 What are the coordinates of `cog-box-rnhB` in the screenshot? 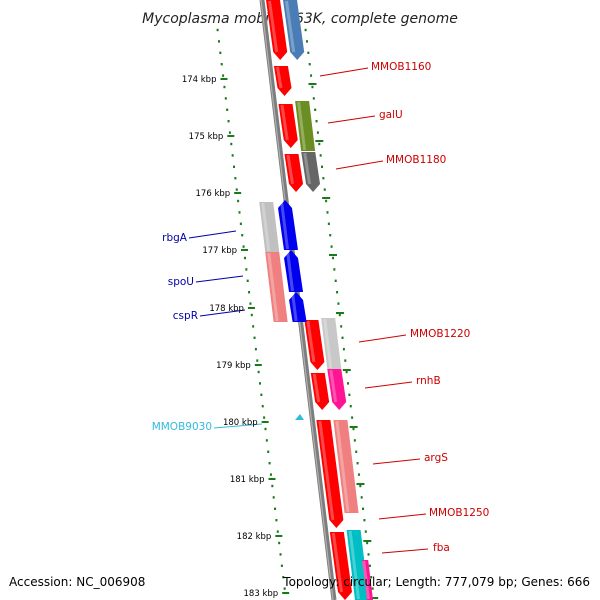 It's located at (337, 389).